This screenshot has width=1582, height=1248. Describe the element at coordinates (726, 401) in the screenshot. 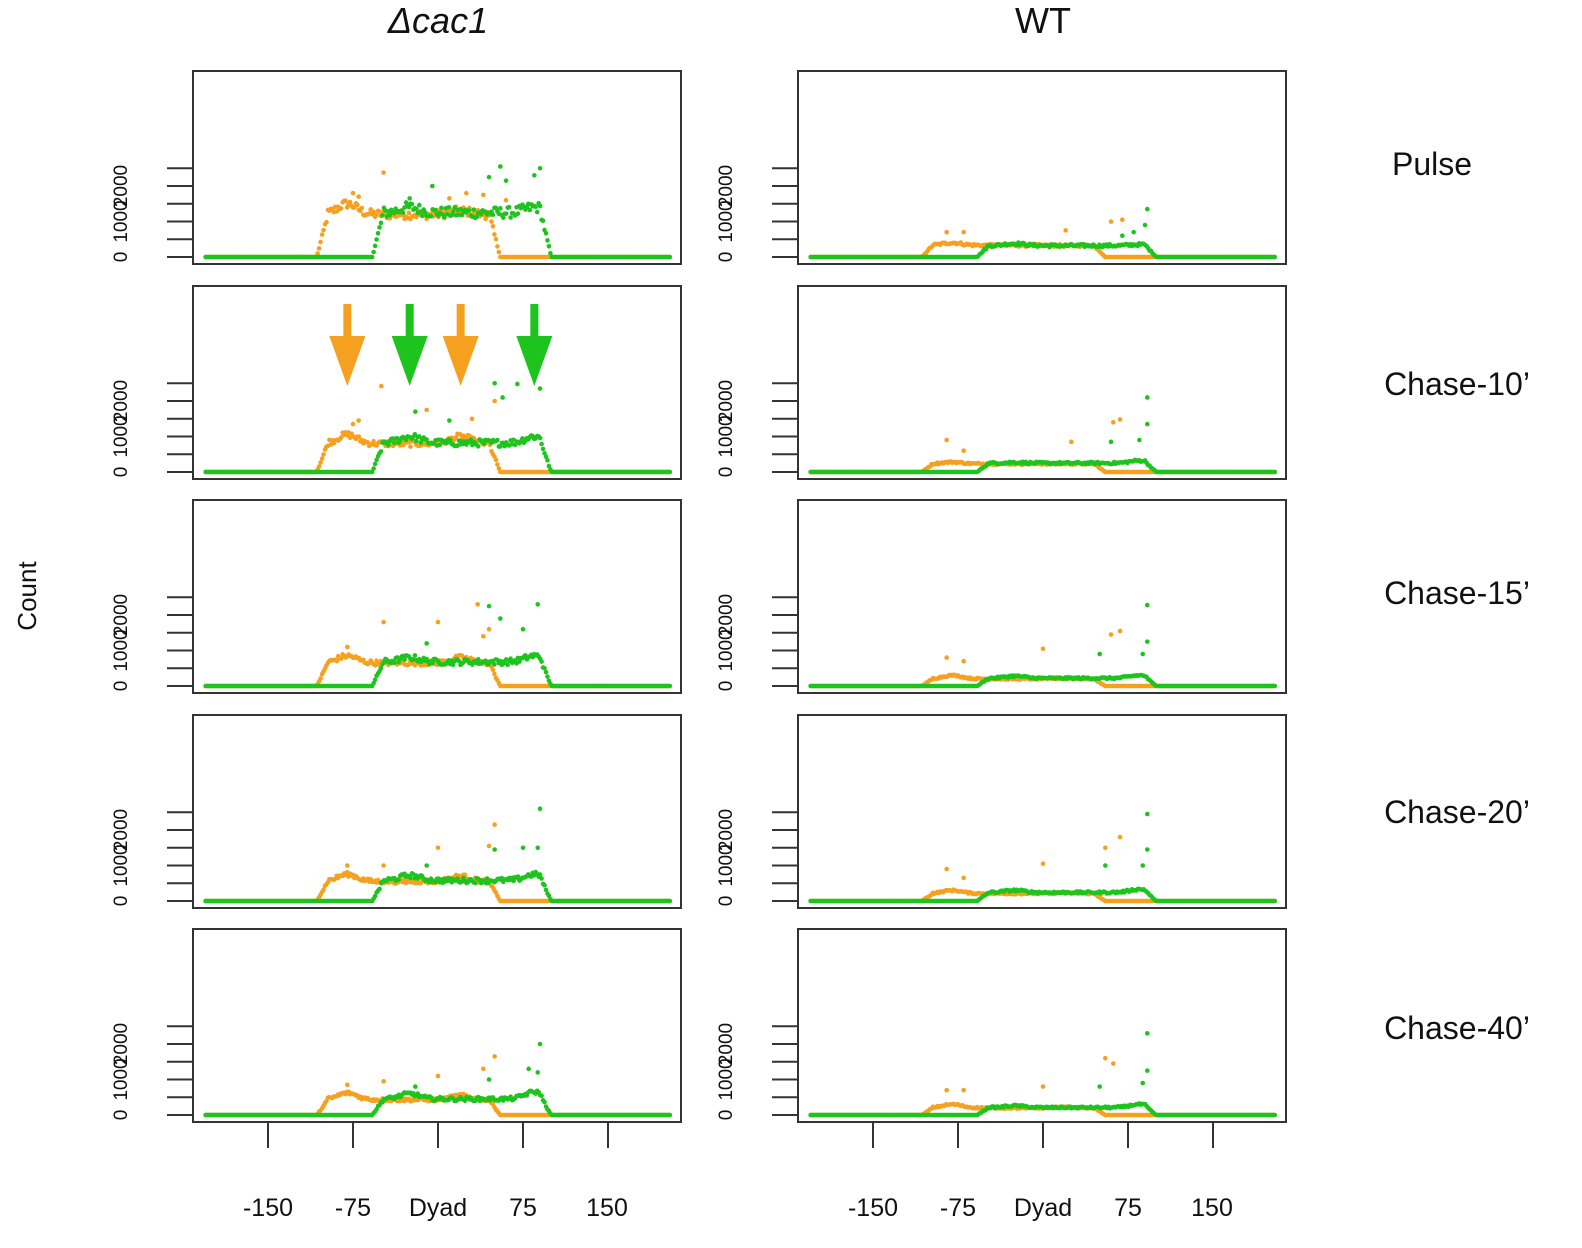

I see `y-tick-label: 2000` at that location.